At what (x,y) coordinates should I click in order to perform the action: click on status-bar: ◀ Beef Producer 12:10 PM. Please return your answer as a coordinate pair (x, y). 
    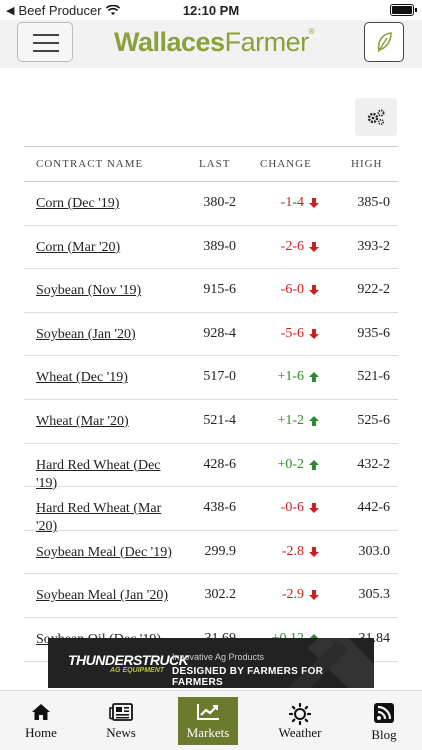
    Looking at the image, I should click on (211, 10).